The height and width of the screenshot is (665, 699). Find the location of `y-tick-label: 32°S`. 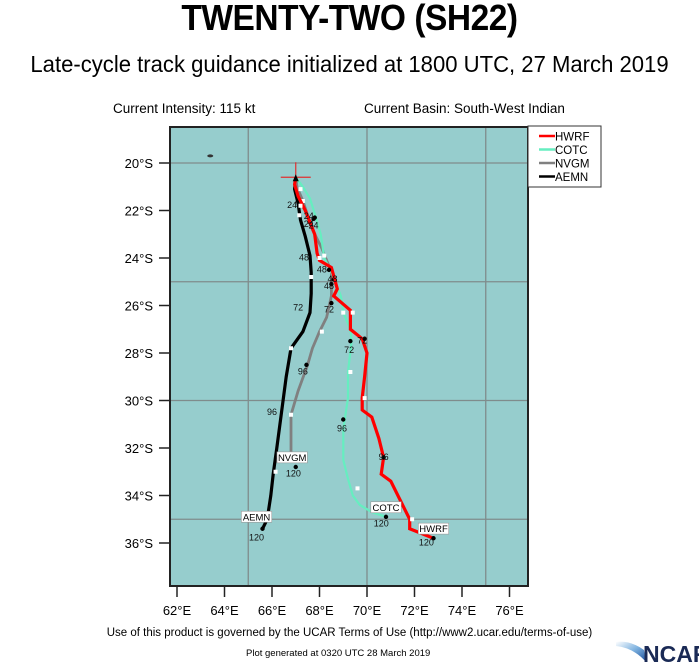

y-tick-label: 32°S is located at coordinates (139, 448).